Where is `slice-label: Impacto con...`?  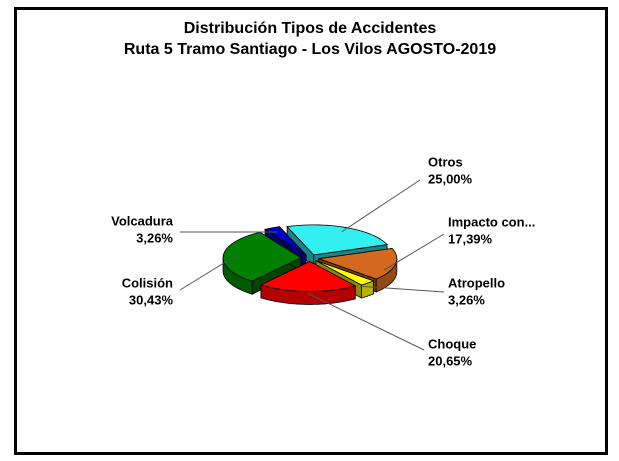 slice-label: Impacto con... is located at coordinates (491, 221).